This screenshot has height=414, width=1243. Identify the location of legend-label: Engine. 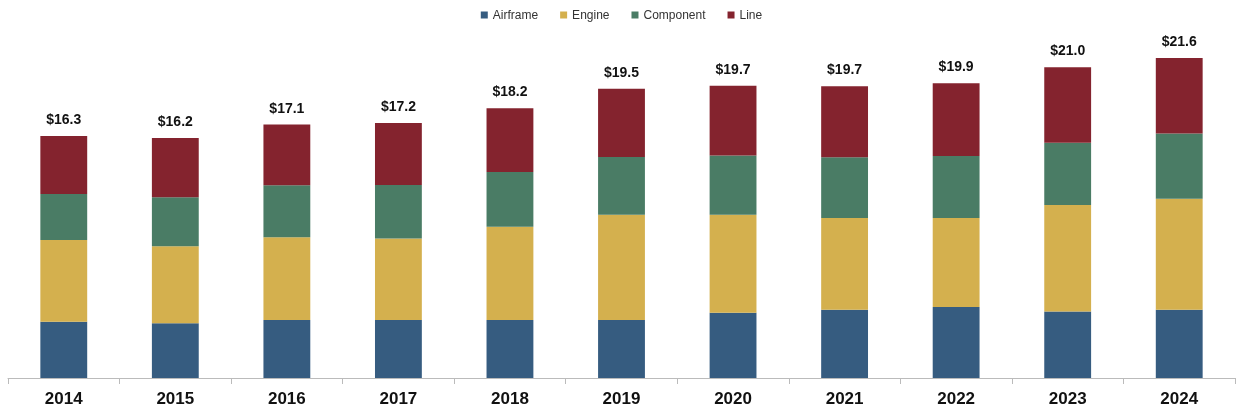
(591, 15).